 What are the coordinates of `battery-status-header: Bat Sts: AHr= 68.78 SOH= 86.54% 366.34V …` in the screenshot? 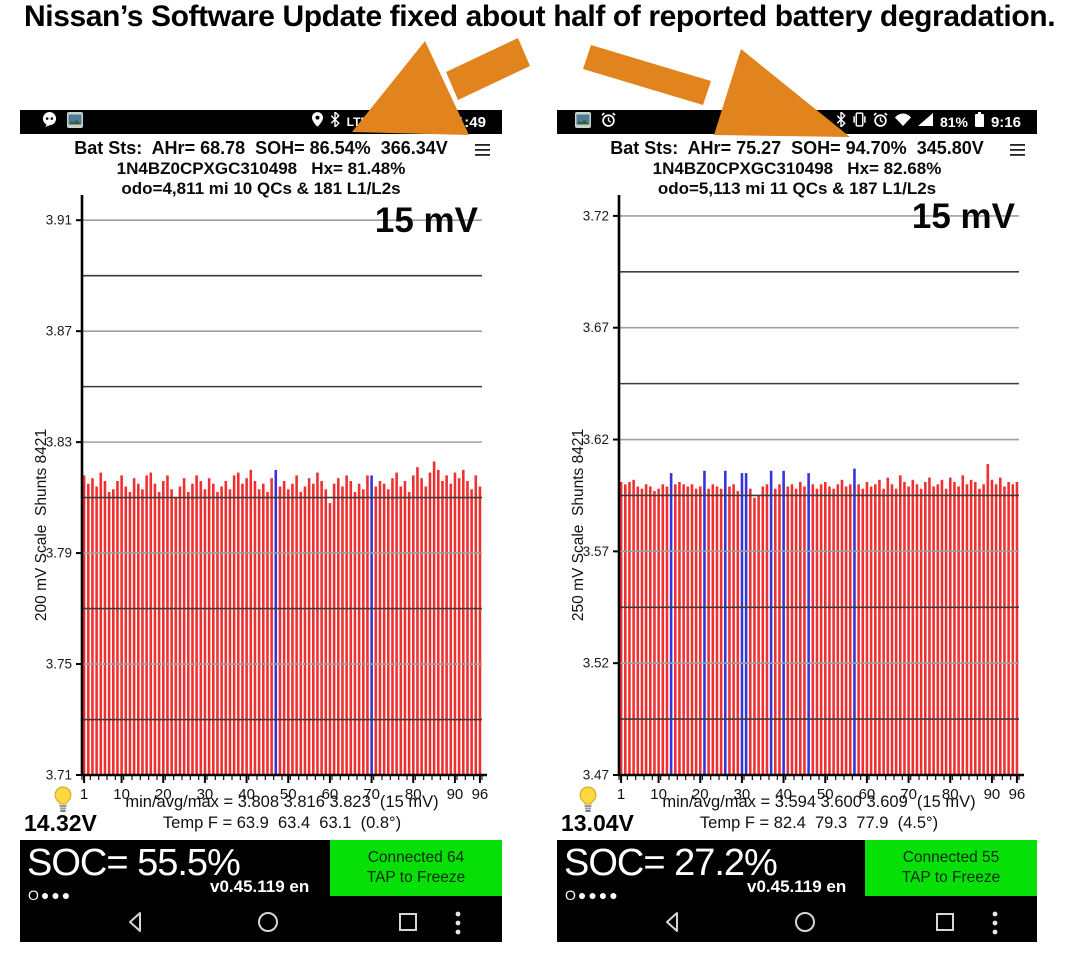 It's located at (261, 166).